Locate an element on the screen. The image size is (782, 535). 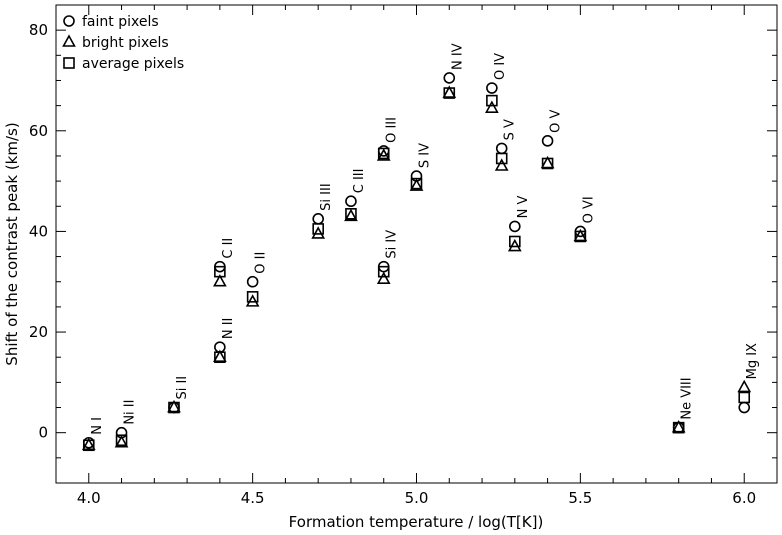
ion-label: O V is located at coordinates (556, 120).